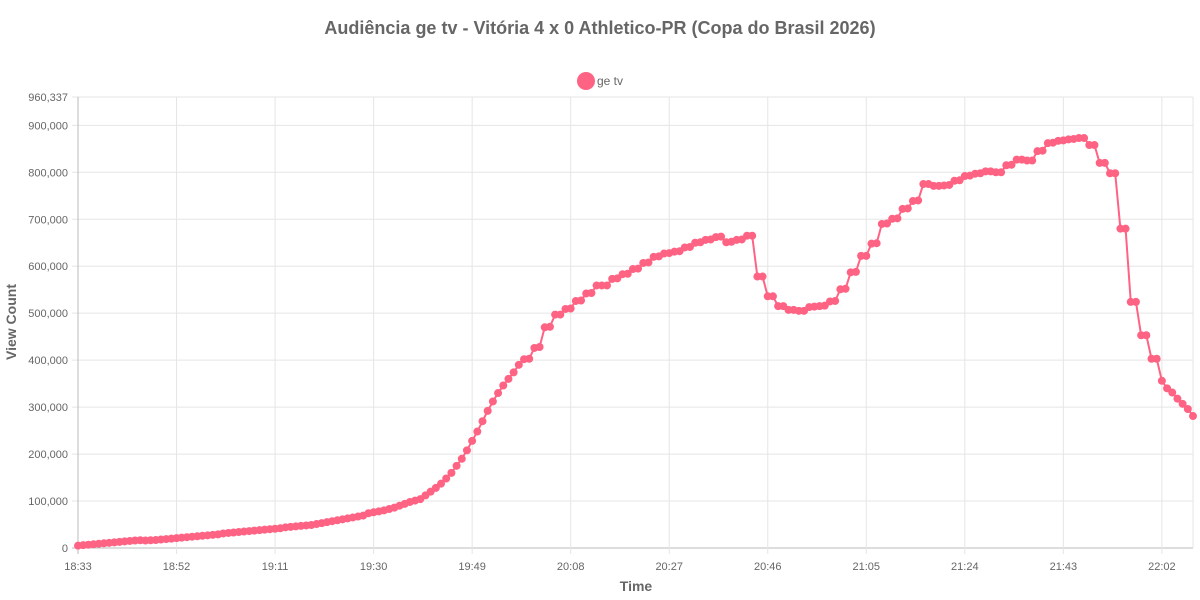  What do you see at coordinates (11, 322) in the screenshot?
I see `y-axis-title: View Count` at bounding box center [11, 322].